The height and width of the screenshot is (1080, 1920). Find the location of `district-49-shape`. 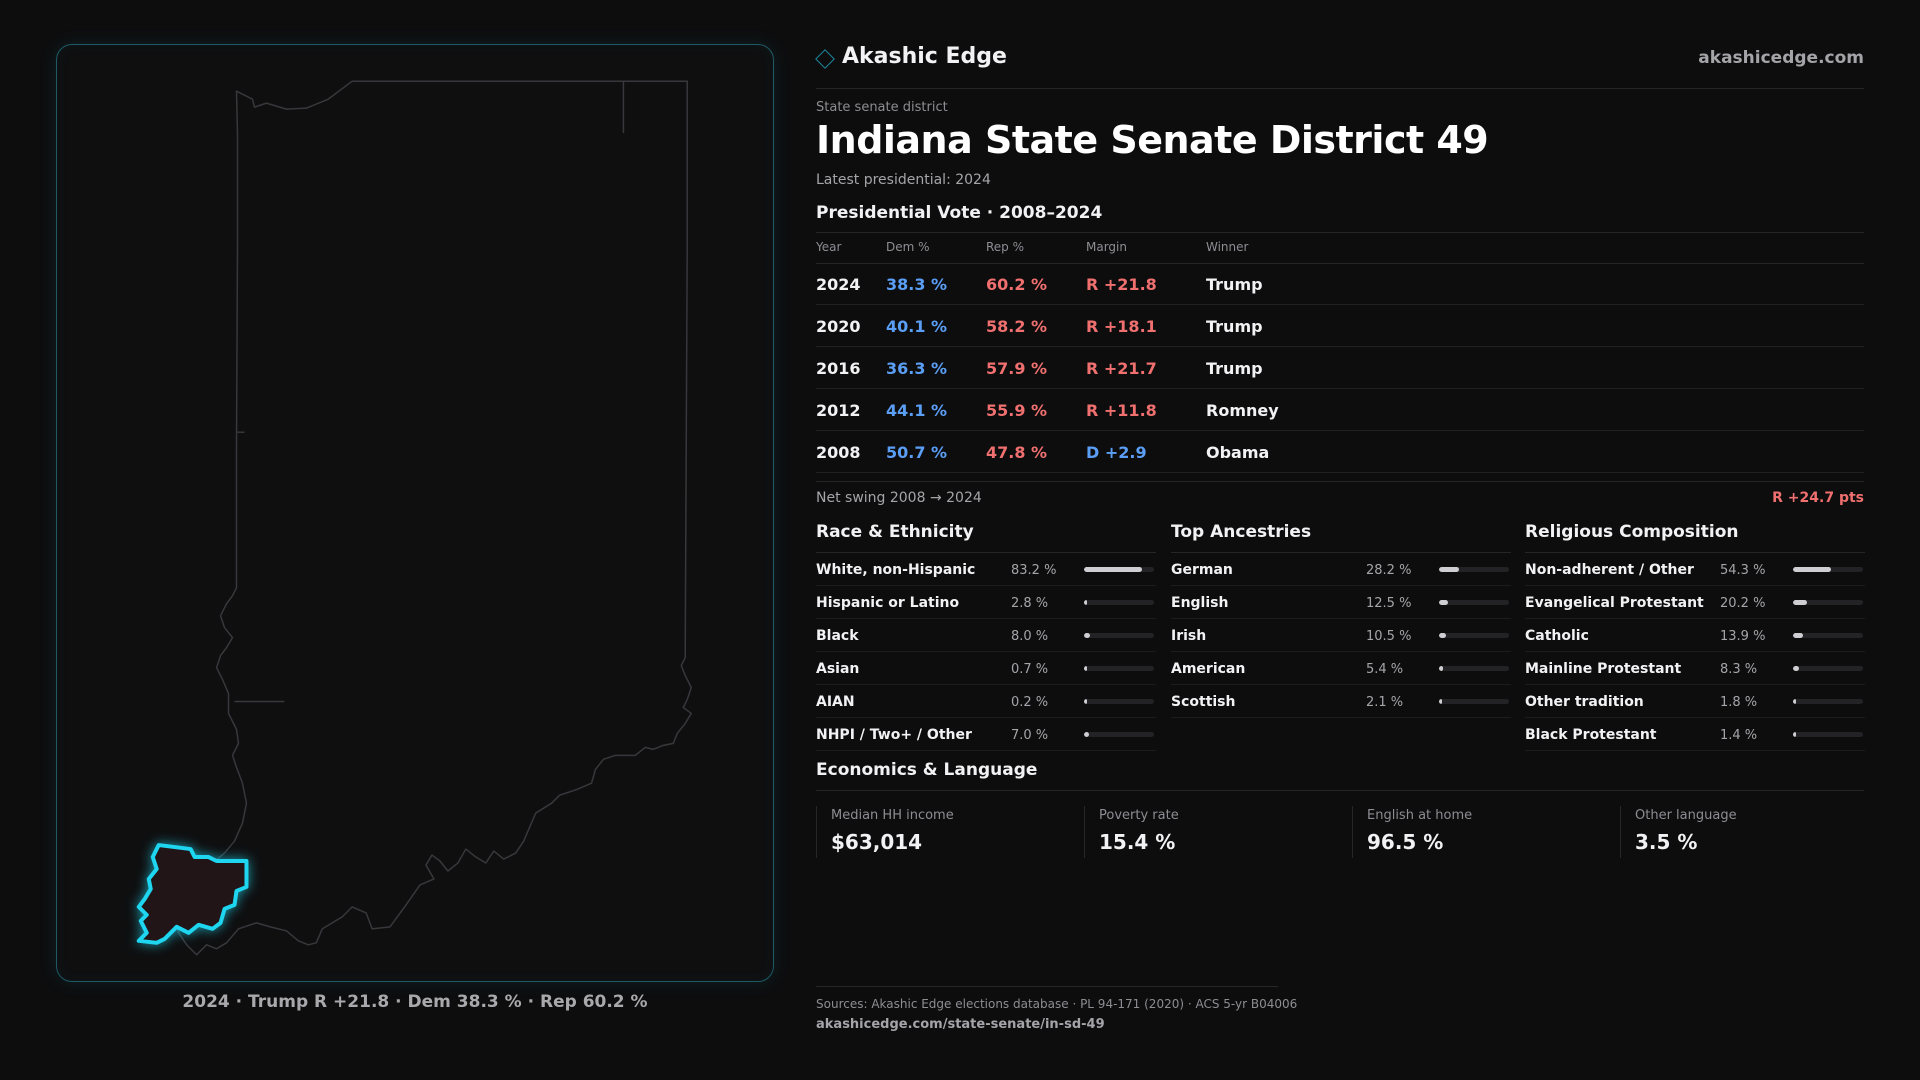

district-49-shape is located at coordinates (192, 894).